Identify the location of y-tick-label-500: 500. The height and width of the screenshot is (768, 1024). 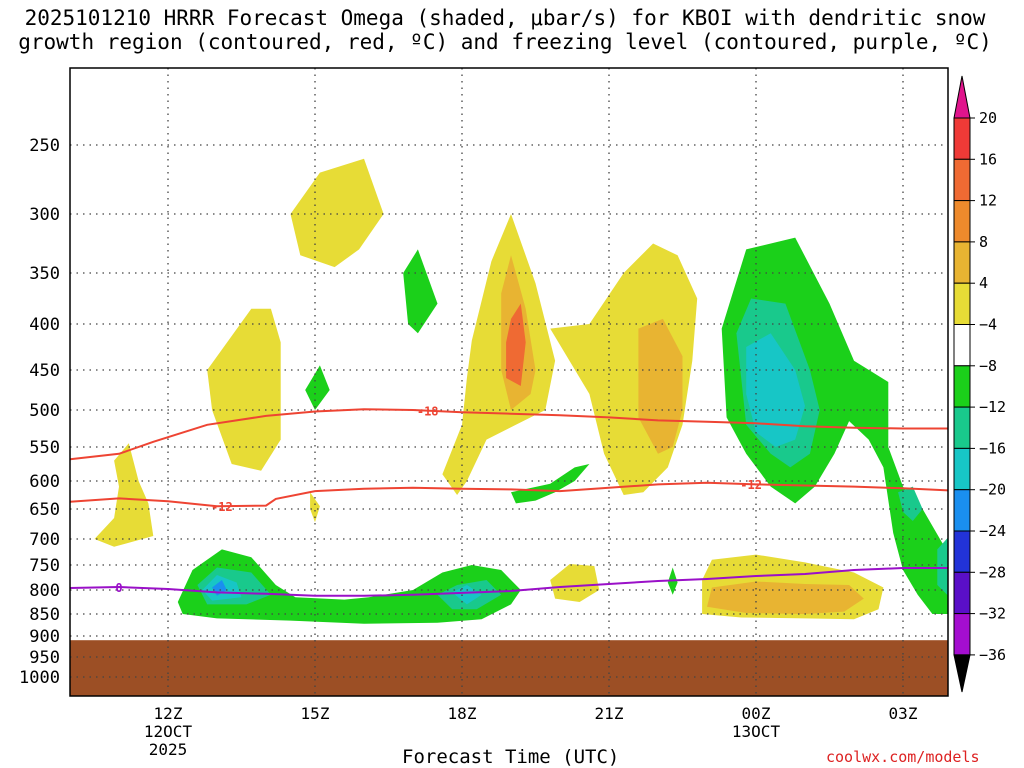
(44, 411).